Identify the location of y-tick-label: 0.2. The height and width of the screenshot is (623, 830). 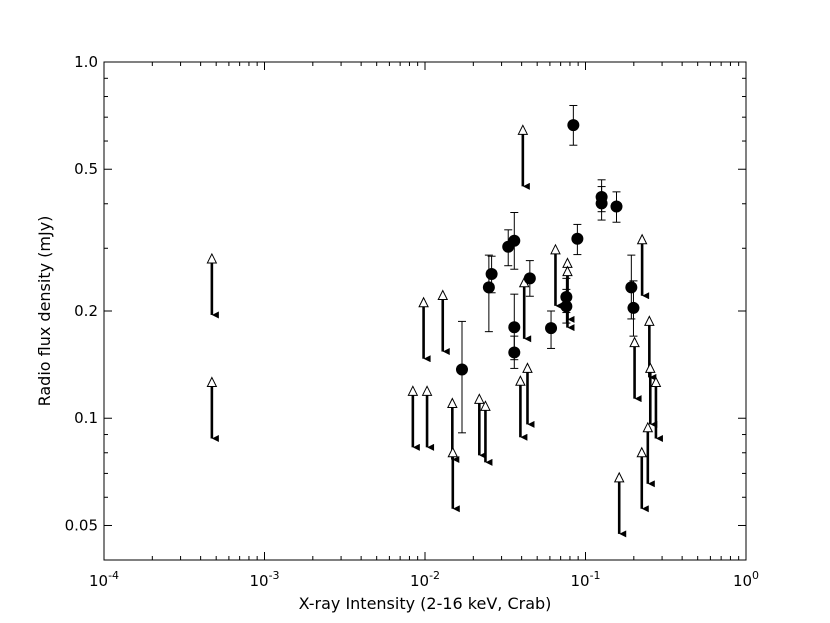
(86, 311).